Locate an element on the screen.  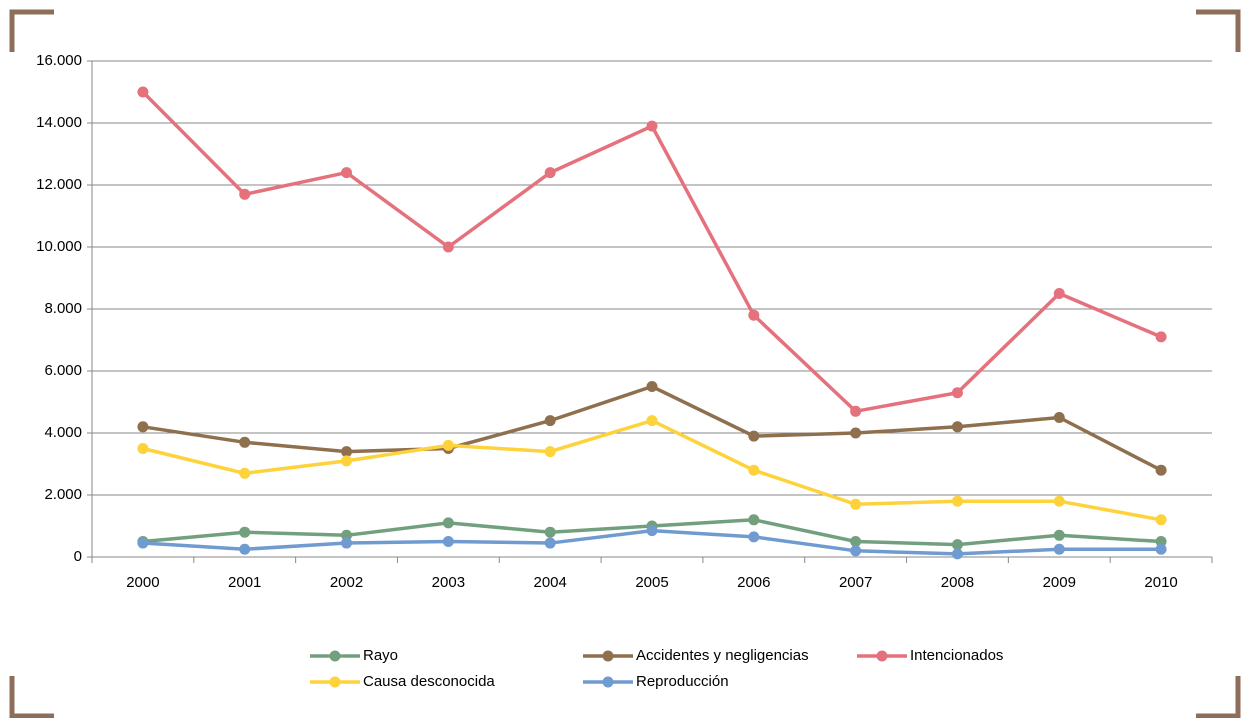
y-tick-label: 8.000 is located at coordinates (63, 308).